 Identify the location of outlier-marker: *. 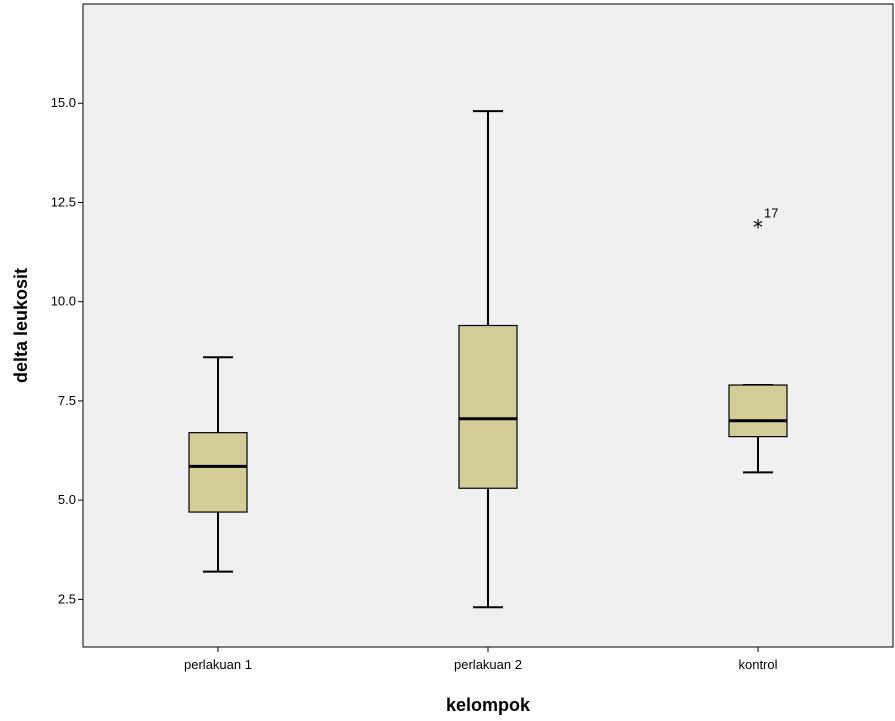
(758, 227).